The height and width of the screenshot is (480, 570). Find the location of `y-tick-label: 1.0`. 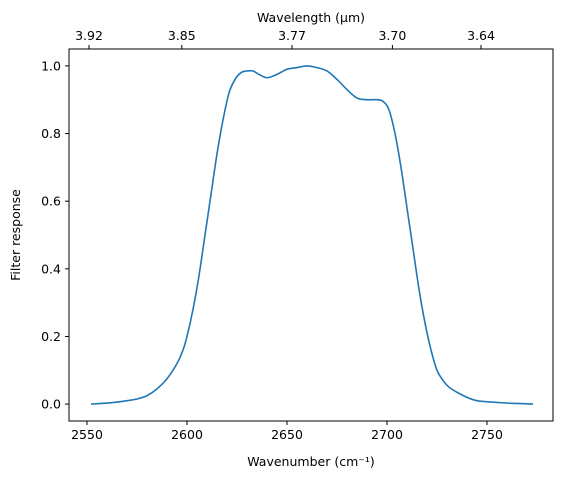

y-tick-label: 1.0 is located at coordinates (51, 65).